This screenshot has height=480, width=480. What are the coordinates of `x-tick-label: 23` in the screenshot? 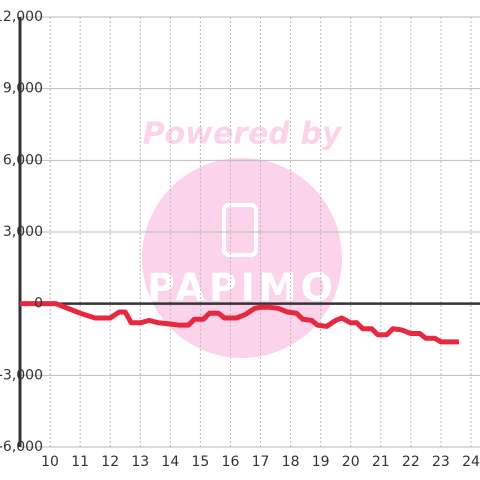 It's located at (441, 462).